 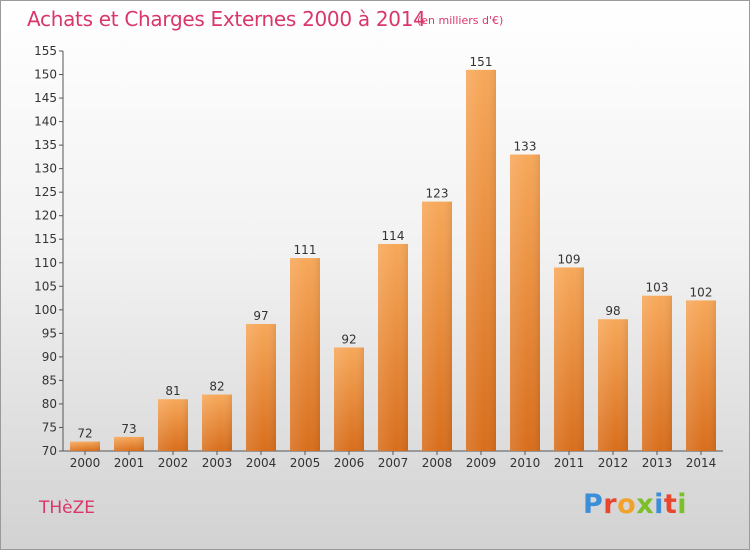 I want to click on data-label: 133, so click(x=525, y=147).